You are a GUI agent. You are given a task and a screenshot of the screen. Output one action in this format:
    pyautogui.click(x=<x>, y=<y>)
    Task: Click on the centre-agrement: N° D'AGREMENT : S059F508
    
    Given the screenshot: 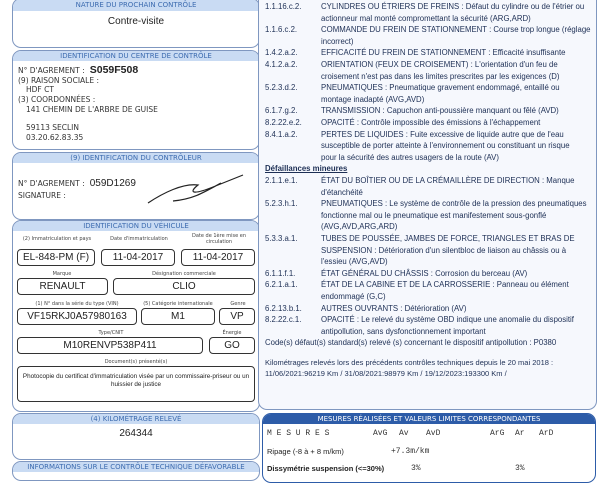 What is the action you would take?
    pyautogui.click(x=78, y=69)
    